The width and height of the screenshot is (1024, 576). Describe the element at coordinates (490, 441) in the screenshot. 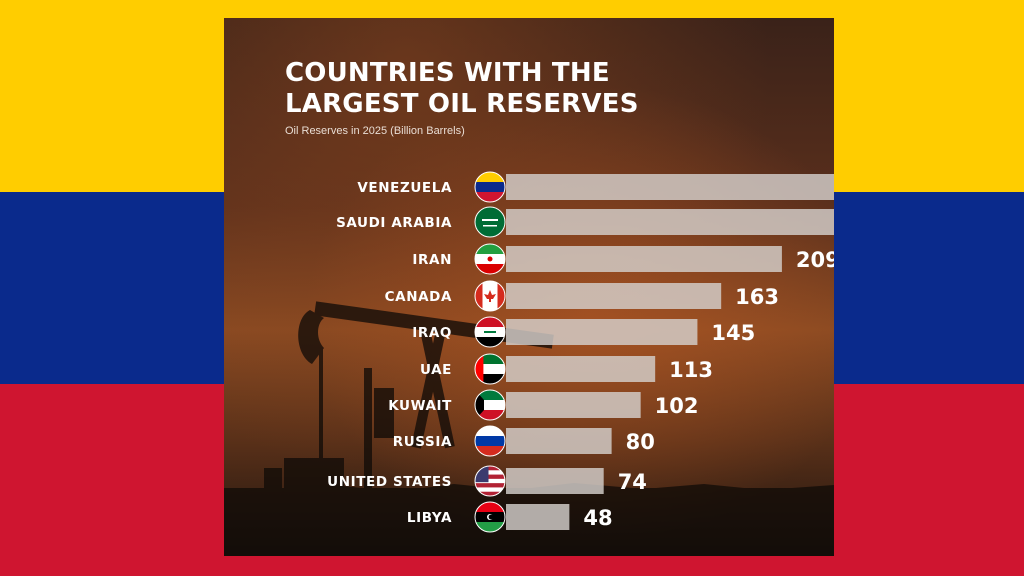

I see `russia-flag-icon` at that location.